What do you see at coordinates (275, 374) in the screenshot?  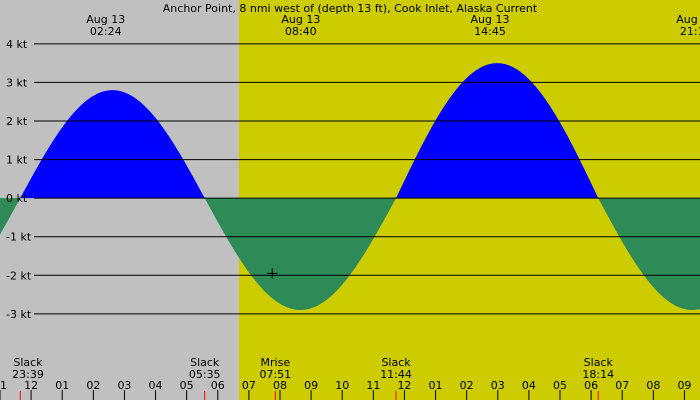 I see `event-time-label: 07:51` at bounding box center [275, 374].